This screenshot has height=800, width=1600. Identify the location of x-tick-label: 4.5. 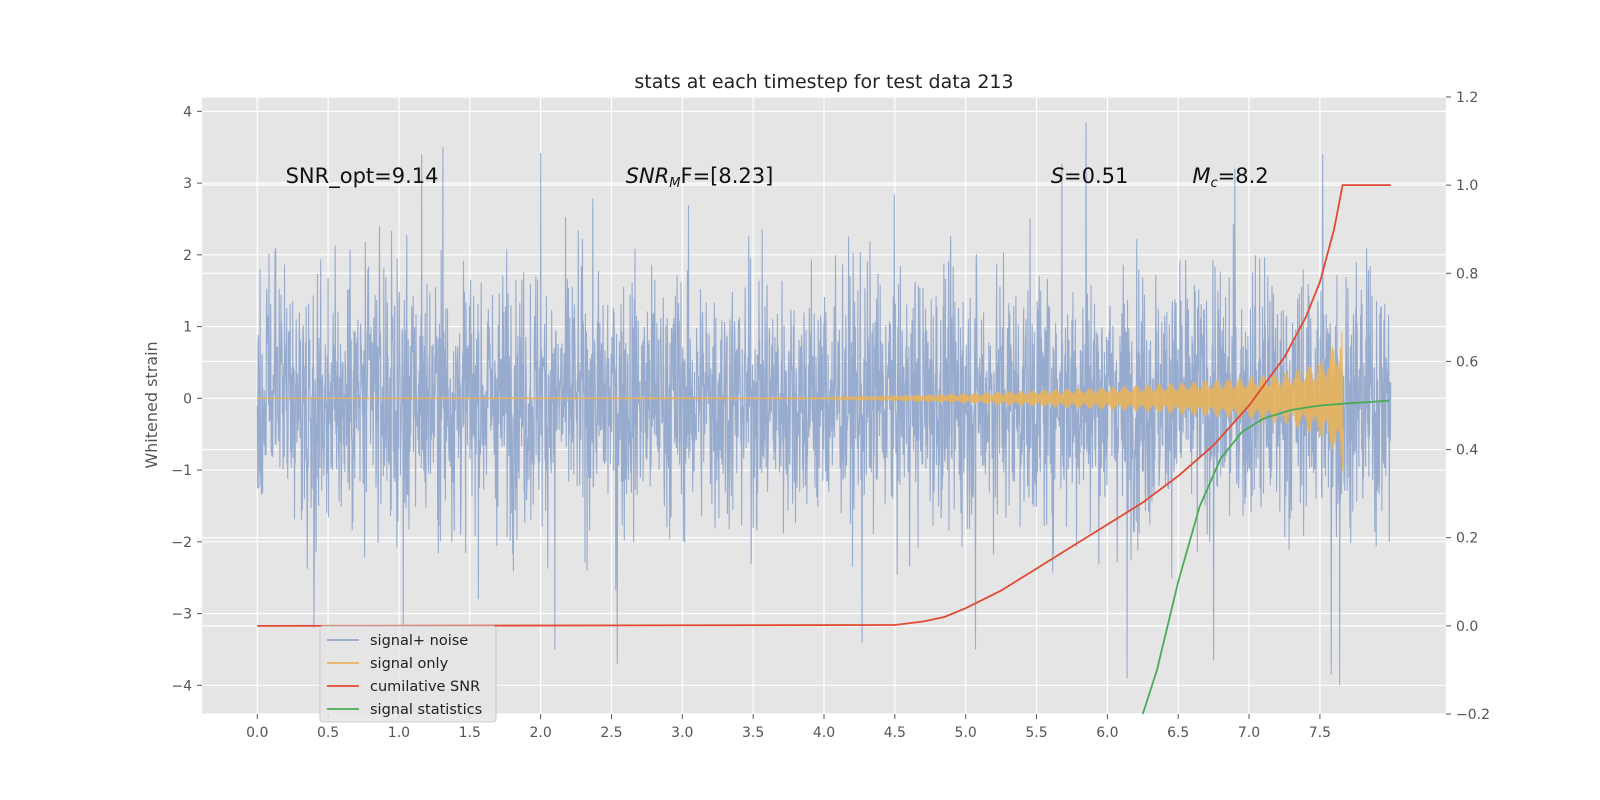
(895, 733).